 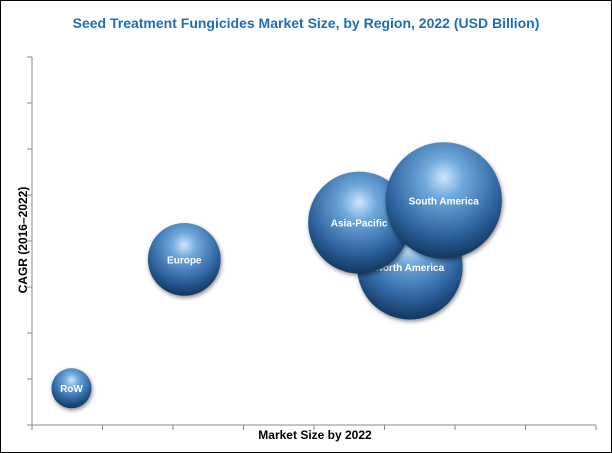 I want to click on bubble-label: North America, so click(x=410, y=268).